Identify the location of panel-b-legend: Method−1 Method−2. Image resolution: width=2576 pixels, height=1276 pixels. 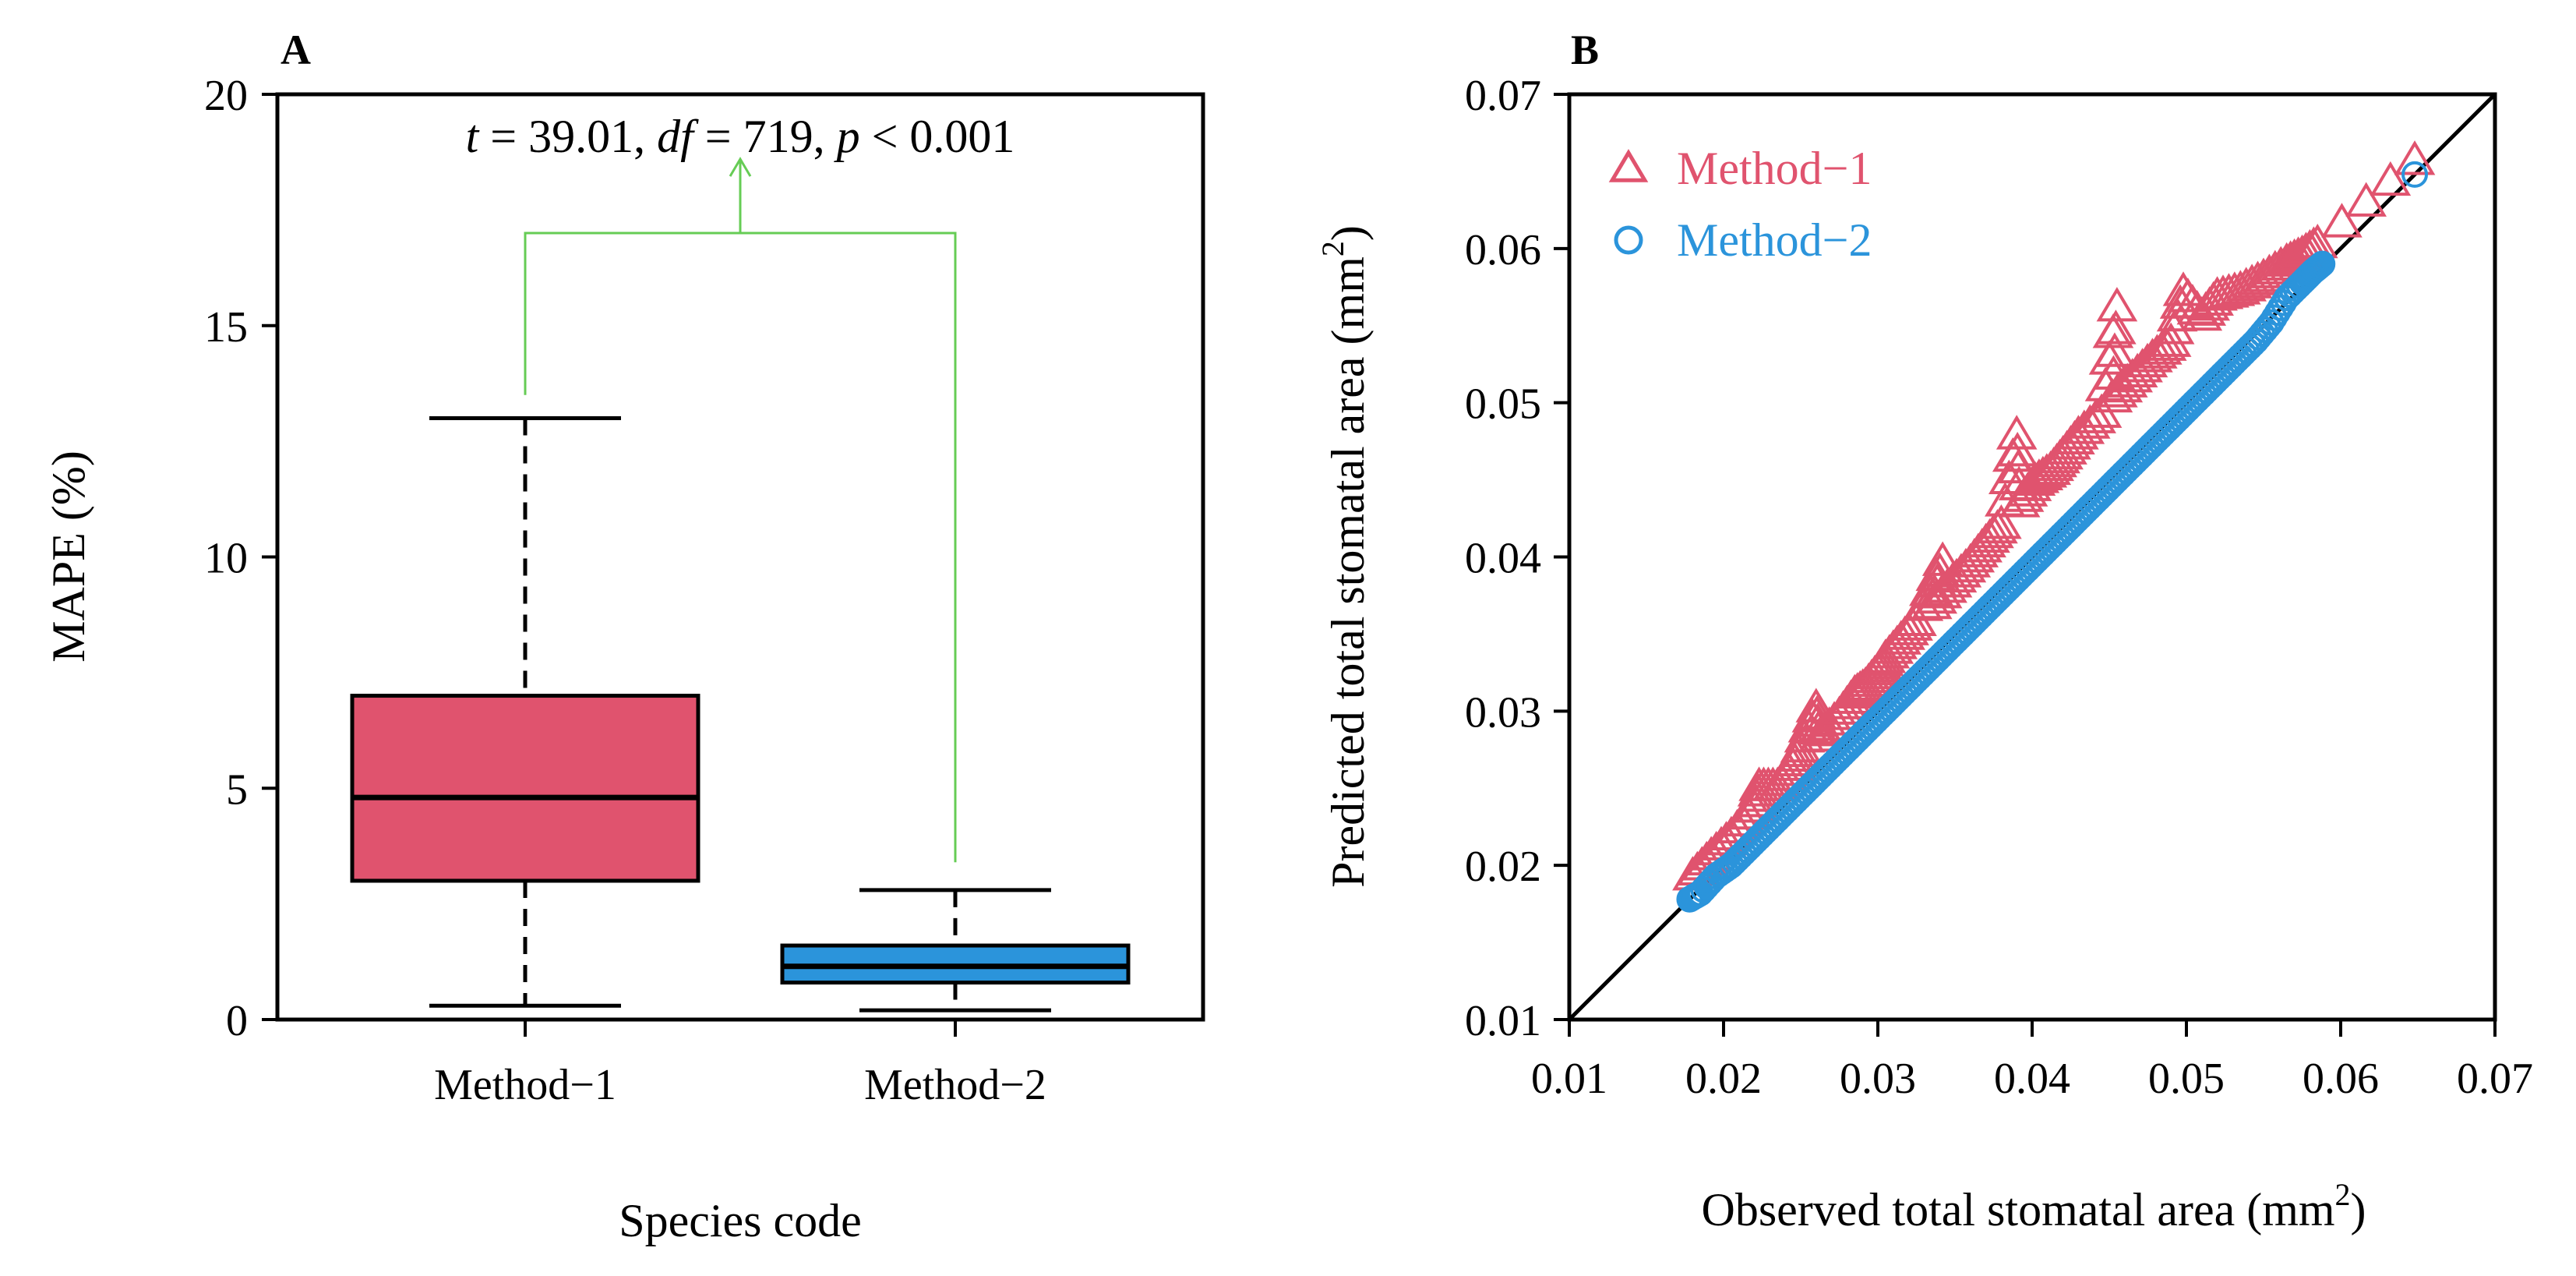
(1740, 204).